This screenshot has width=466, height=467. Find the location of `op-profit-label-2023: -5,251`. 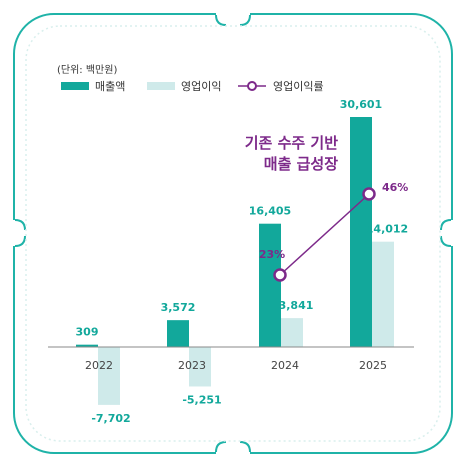

op-profit-label-2023: -5,251 is located at coordinates (201, 399).